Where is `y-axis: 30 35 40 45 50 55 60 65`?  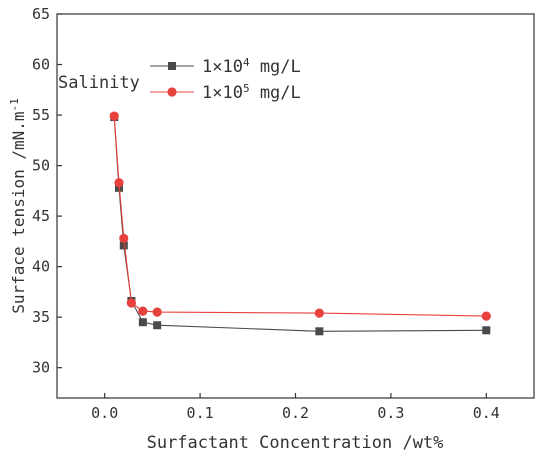 y-axis: 30 35 40 45 50 55 60 65 is located at coordinates (47, 191).